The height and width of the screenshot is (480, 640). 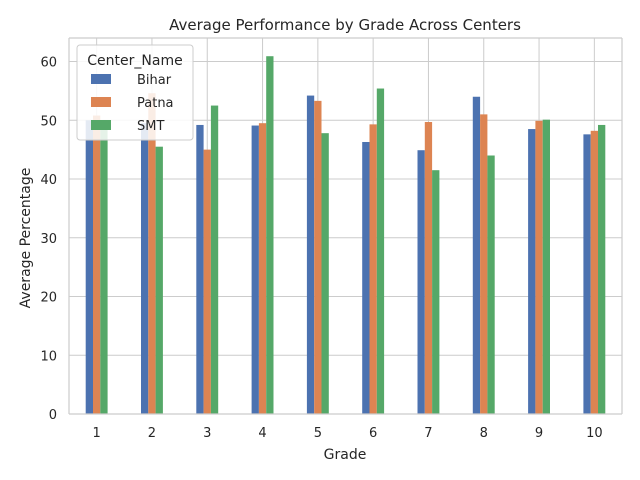 I want to click on x-tick-label: 8, so click(x=484, y=433).